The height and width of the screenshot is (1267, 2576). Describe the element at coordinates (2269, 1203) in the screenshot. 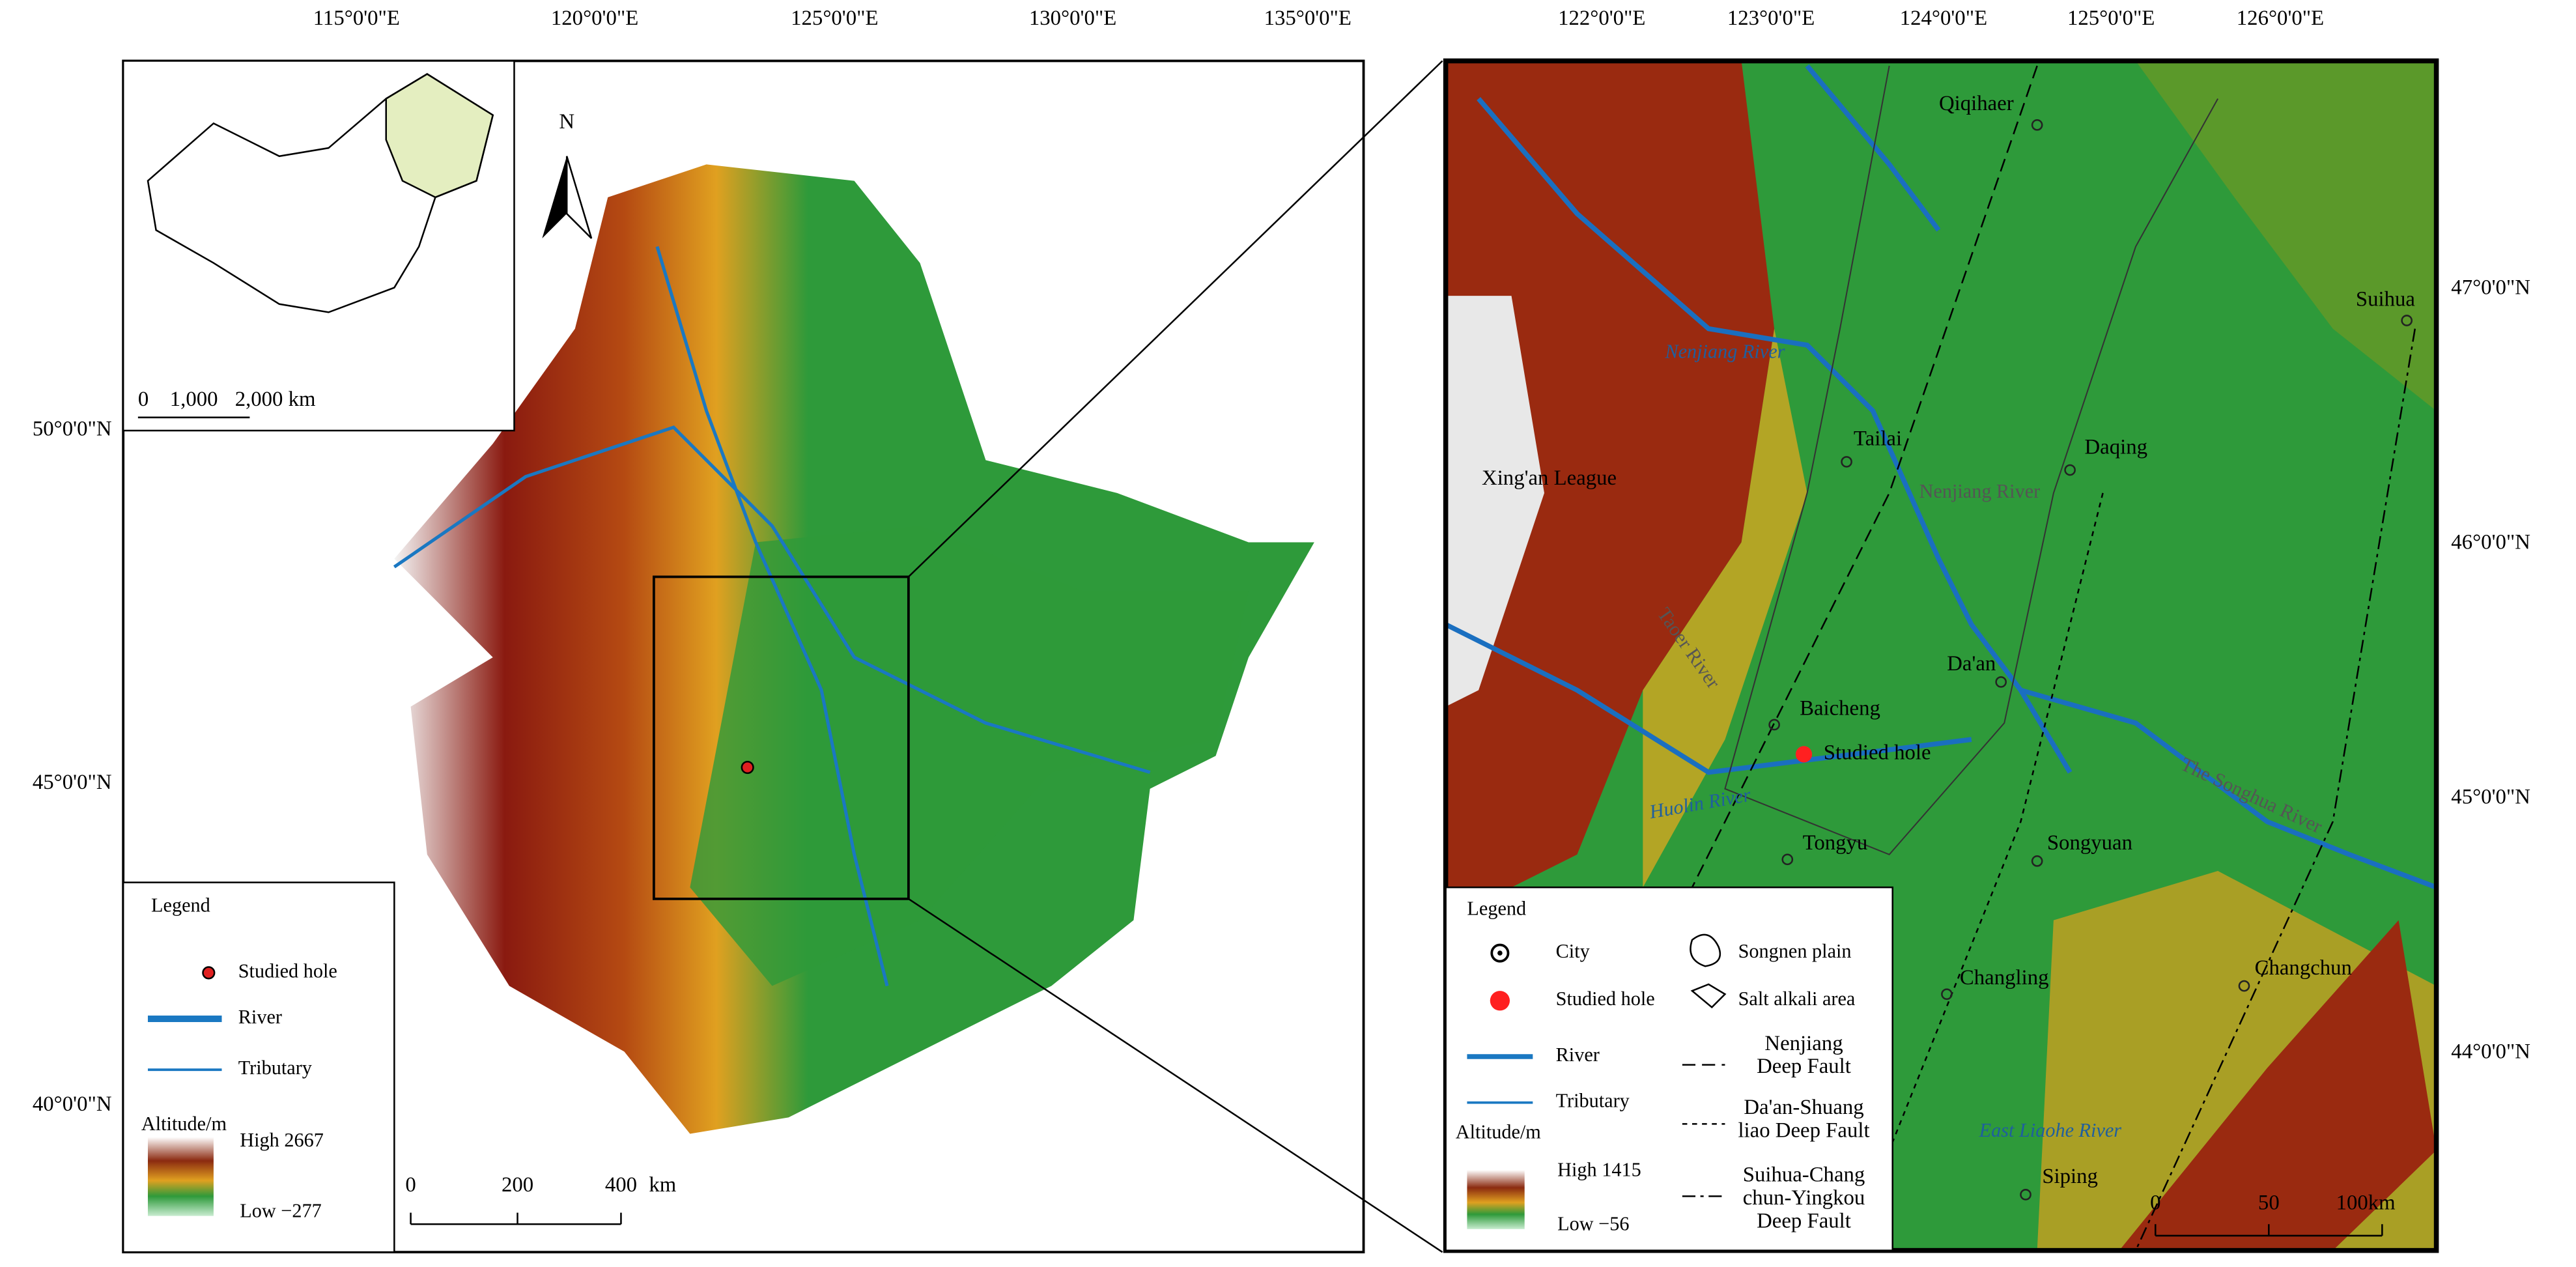

I see `scale-label: 50` at that location.